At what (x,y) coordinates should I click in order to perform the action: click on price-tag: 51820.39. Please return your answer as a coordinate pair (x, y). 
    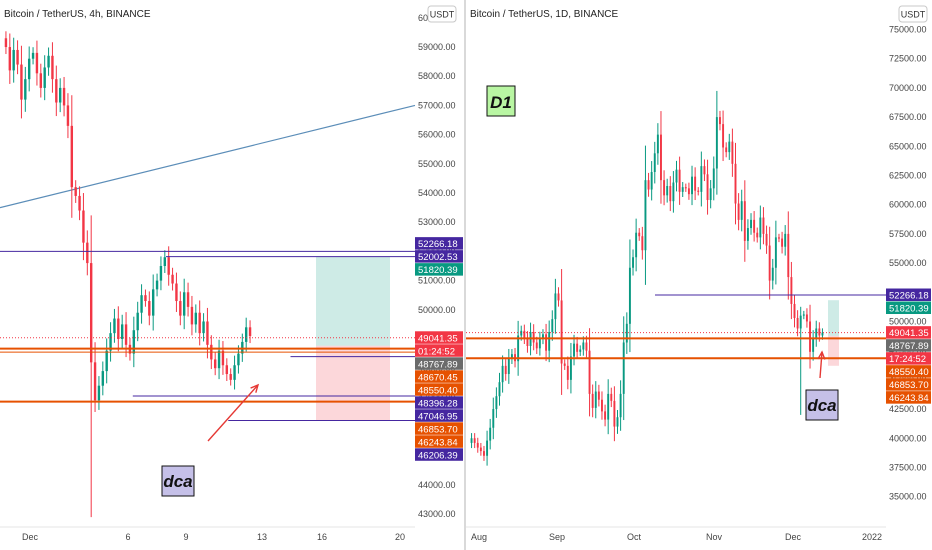
    Looking at the image, I should click on (439, 269).